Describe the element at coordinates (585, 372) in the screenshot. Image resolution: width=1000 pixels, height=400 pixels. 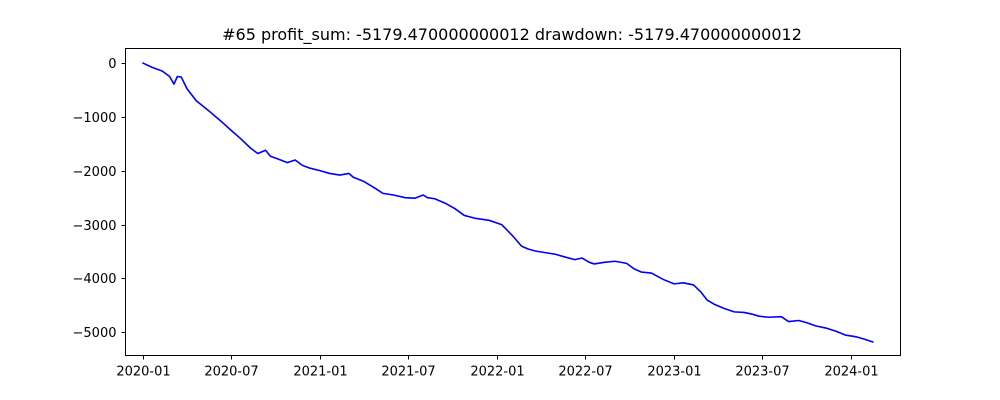
I see `x-tick-label: 2022-07` at that location.